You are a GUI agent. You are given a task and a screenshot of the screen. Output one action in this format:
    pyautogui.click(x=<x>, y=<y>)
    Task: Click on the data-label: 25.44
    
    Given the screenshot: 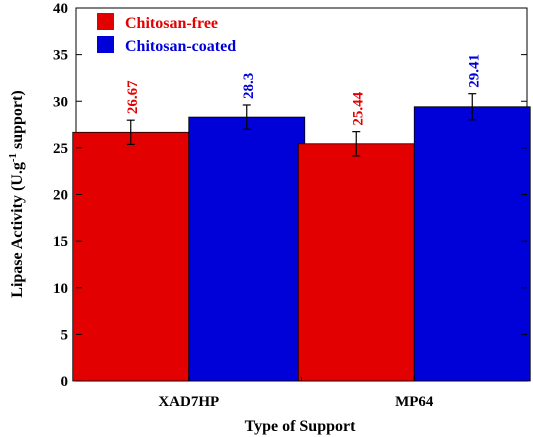 What is the action you would take?
    pyautogui.click(x=358, y=108)
    